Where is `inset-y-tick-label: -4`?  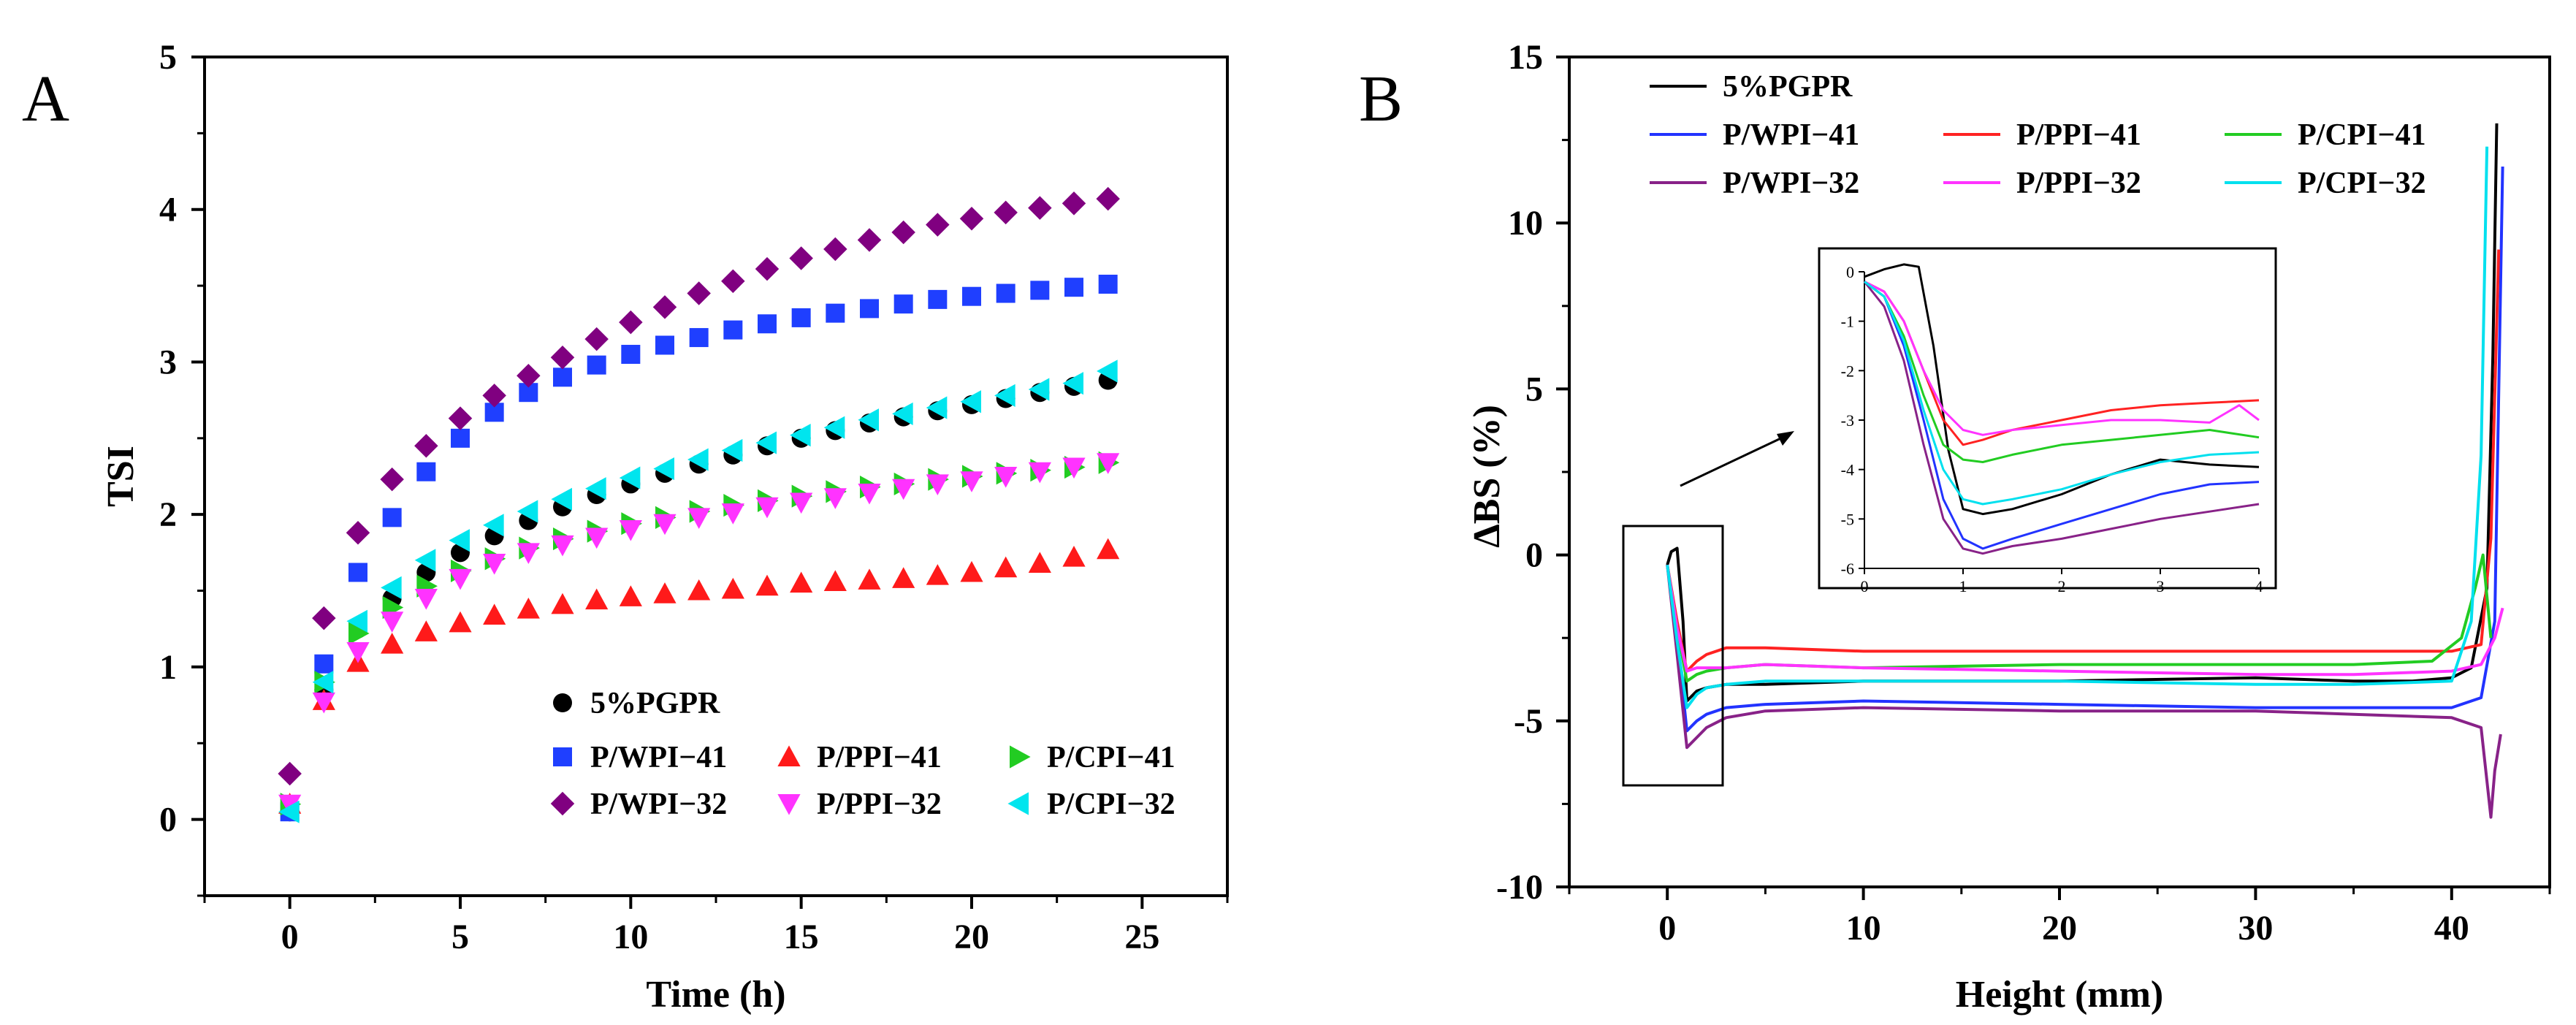 inset-y-tick-label: -4 is located at coordinates (1848, 470).